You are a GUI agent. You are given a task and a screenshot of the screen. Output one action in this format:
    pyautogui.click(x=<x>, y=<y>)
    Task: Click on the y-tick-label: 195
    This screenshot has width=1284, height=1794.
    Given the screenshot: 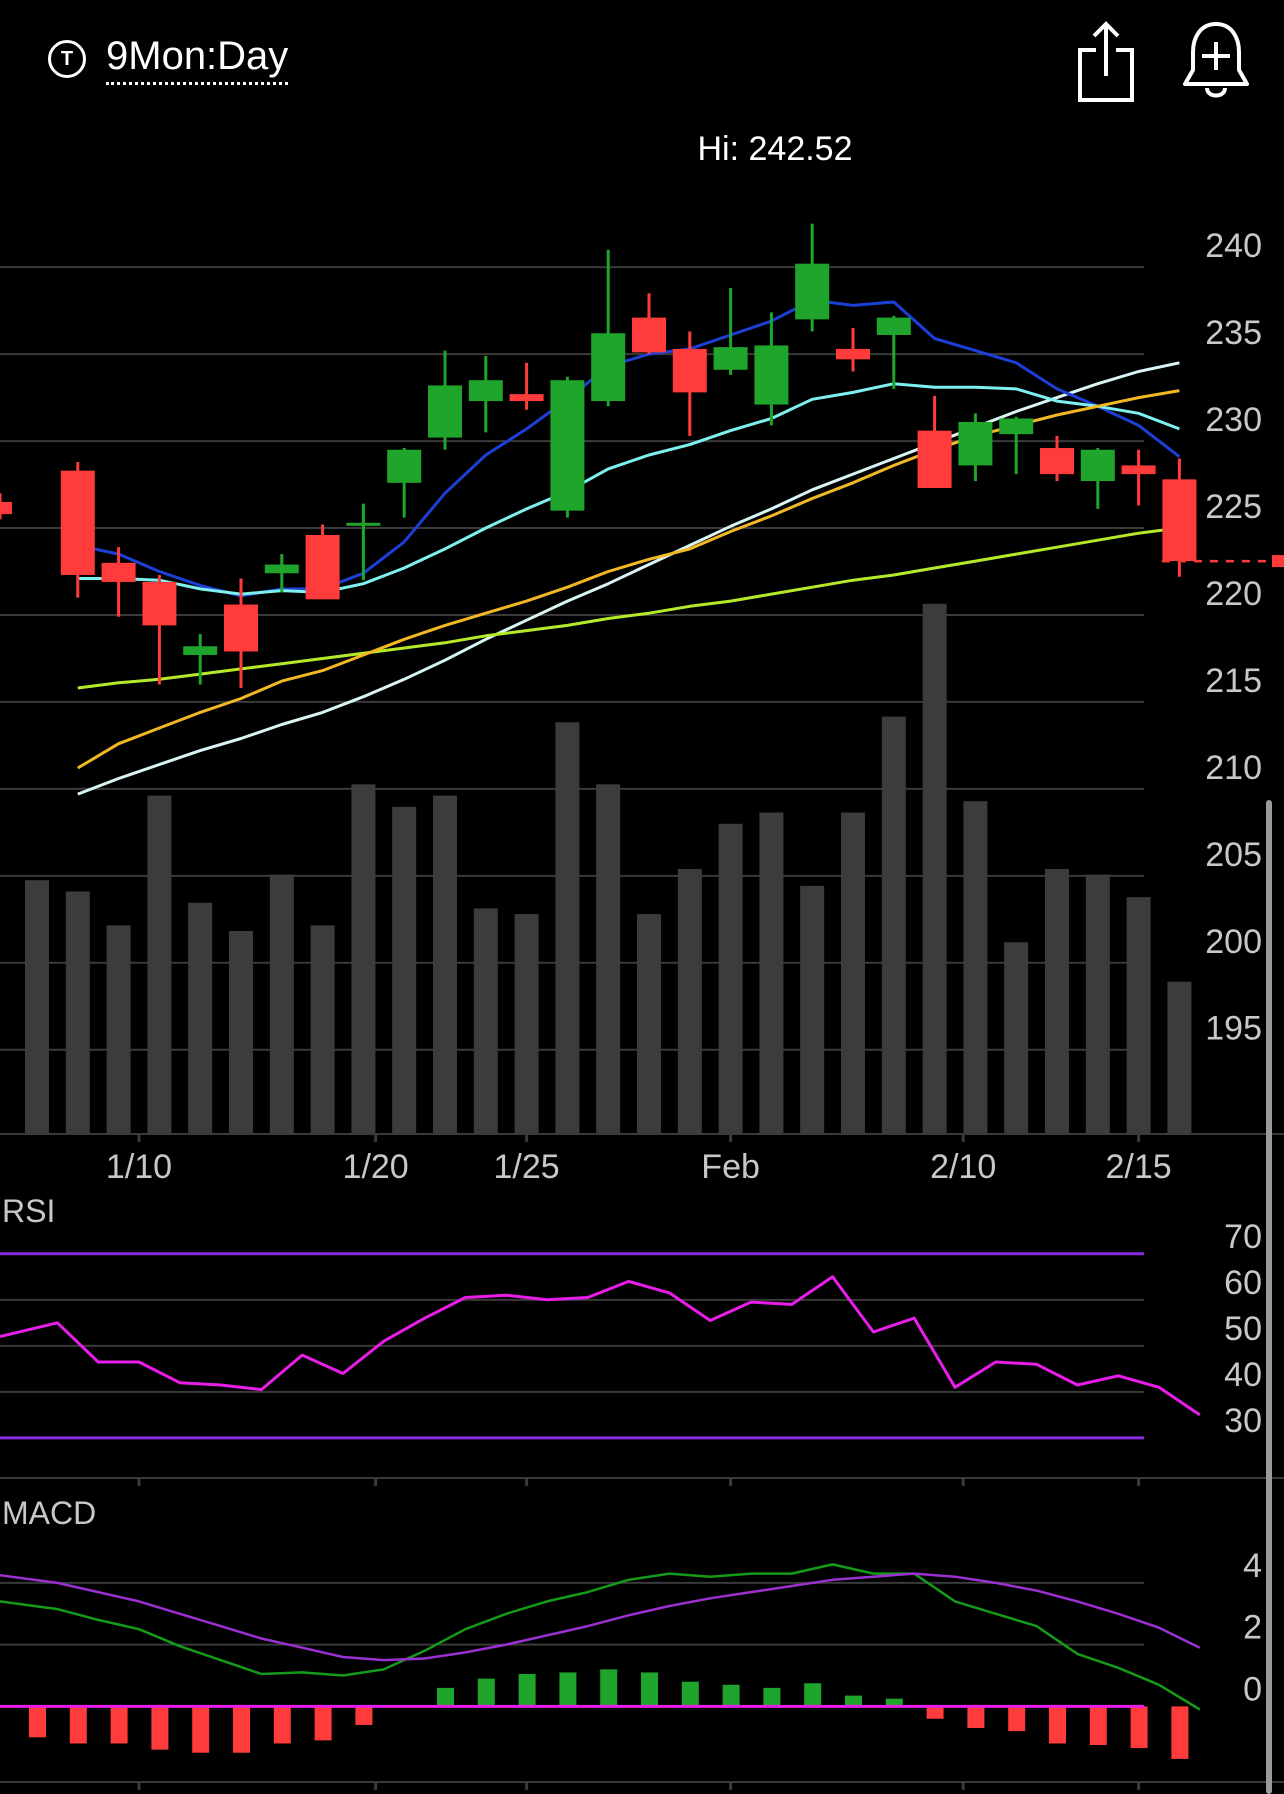 What is the action you would take?
    pyautogui.click(x=1233, y=1029)
    